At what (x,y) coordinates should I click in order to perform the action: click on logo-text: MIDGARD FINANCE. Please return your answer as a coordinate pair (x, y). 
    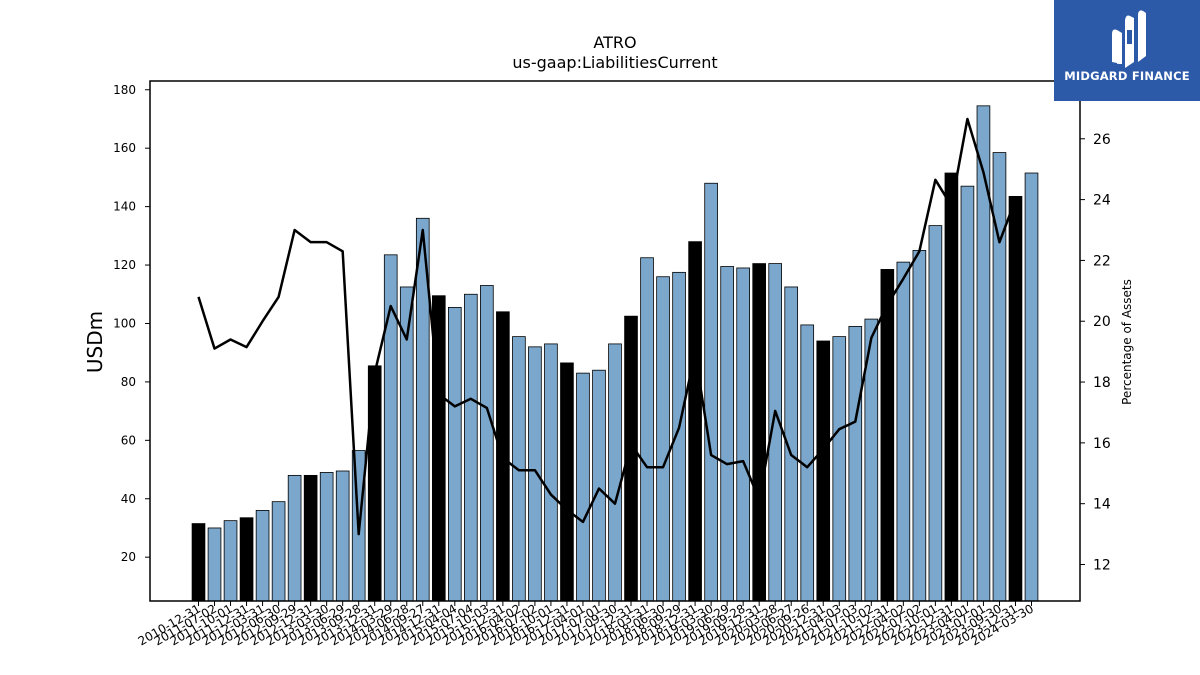
    Looking at the image, I should click on (1127, 76).